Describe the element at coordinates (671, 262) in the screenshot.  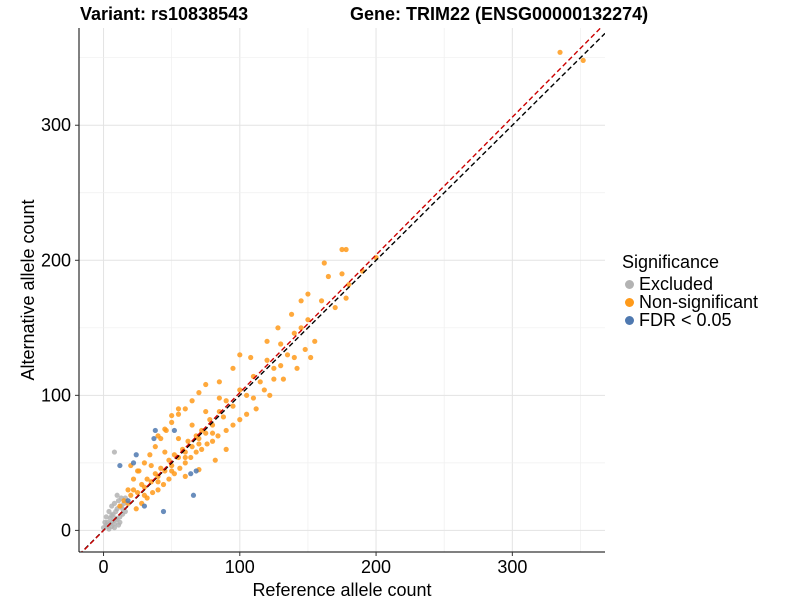
I see `legend-title: Significance` at that location.